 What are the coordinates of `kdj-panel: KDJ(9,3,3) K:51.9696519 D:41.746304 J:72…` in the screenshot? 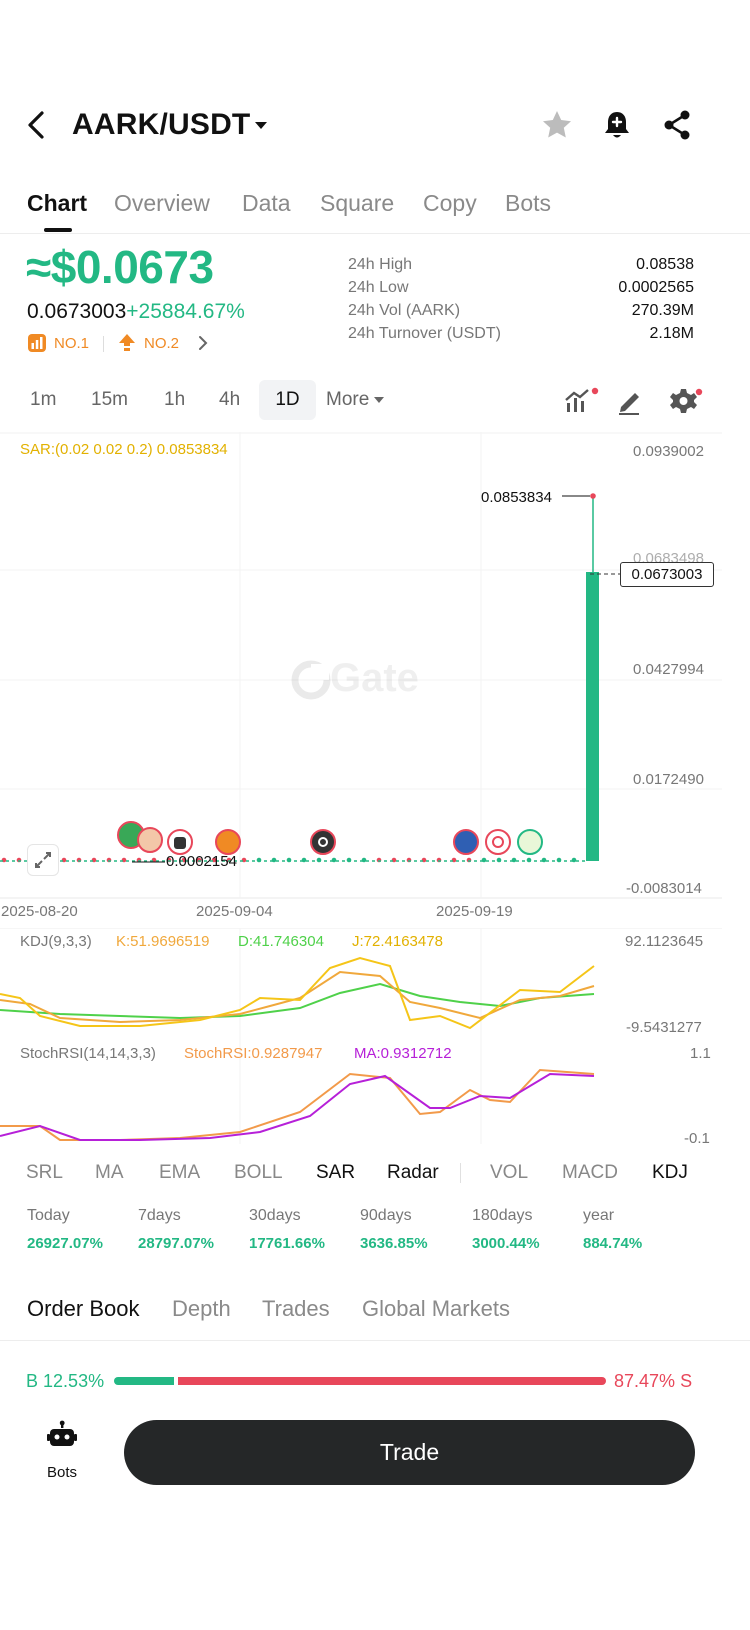 It's located at (361, 983).